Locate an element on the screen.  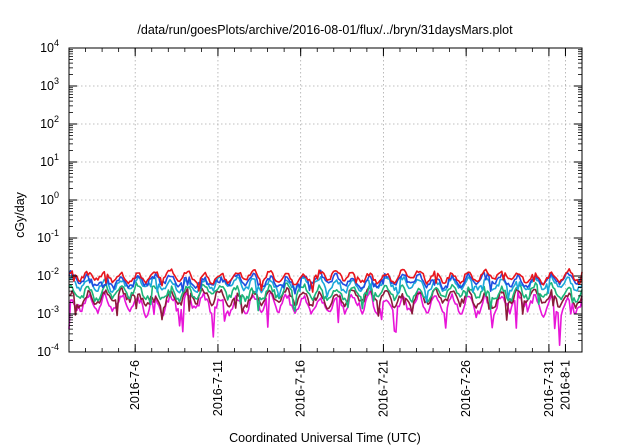
y-tick-label: 10⁻³ is located at coordinates (48, 312).